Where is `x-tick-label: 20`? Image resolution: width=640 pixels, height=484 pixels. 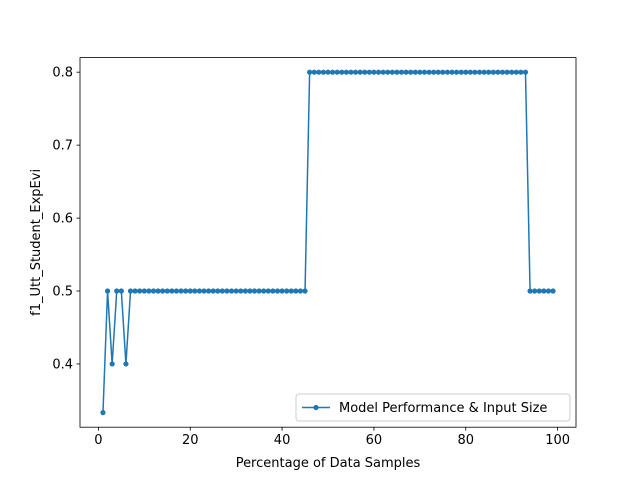
x-tick-label: 20 is located at coordinates (190, 440).